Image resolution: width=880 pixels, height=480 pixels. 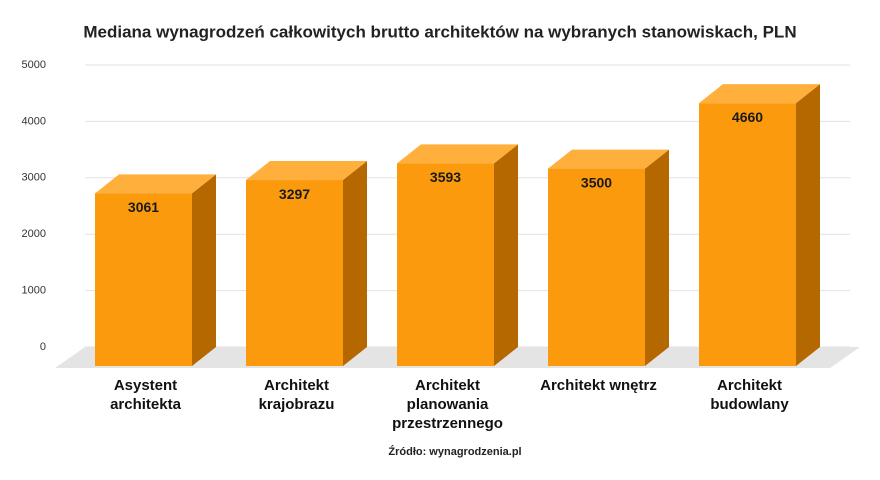 I want to click on value-label: 3061, so click(x=143, y=207).